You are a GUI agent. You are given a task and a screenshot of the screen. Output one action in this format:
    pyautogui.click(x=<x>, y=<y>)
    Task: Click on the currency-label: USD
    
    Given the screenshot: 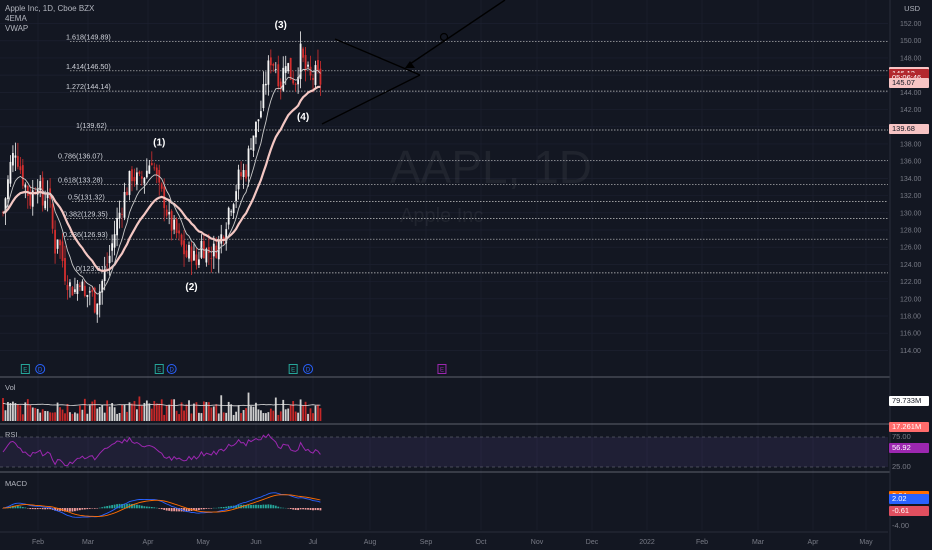 What is the action you would take?
    pyautogui.click(x=912, y=8)
    